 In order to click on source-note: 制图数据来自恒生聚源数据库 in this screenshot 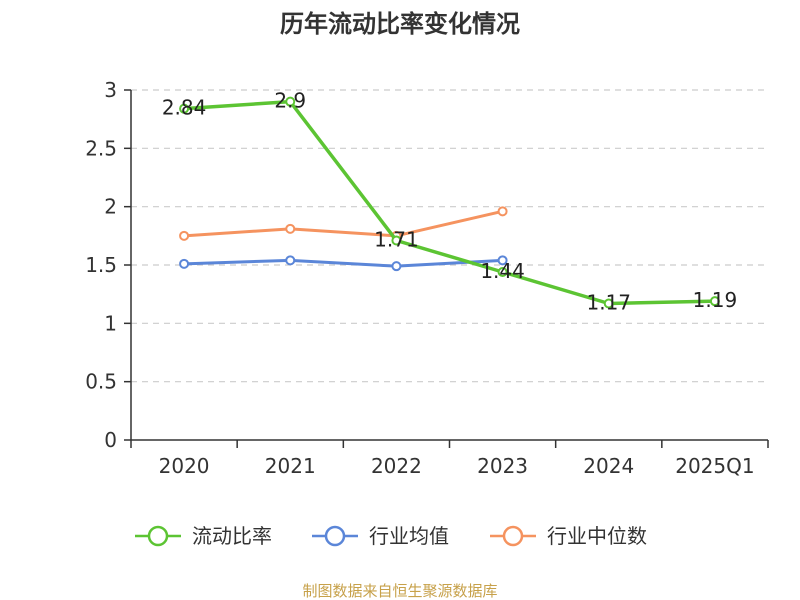, I will do `click(399, 591)`.